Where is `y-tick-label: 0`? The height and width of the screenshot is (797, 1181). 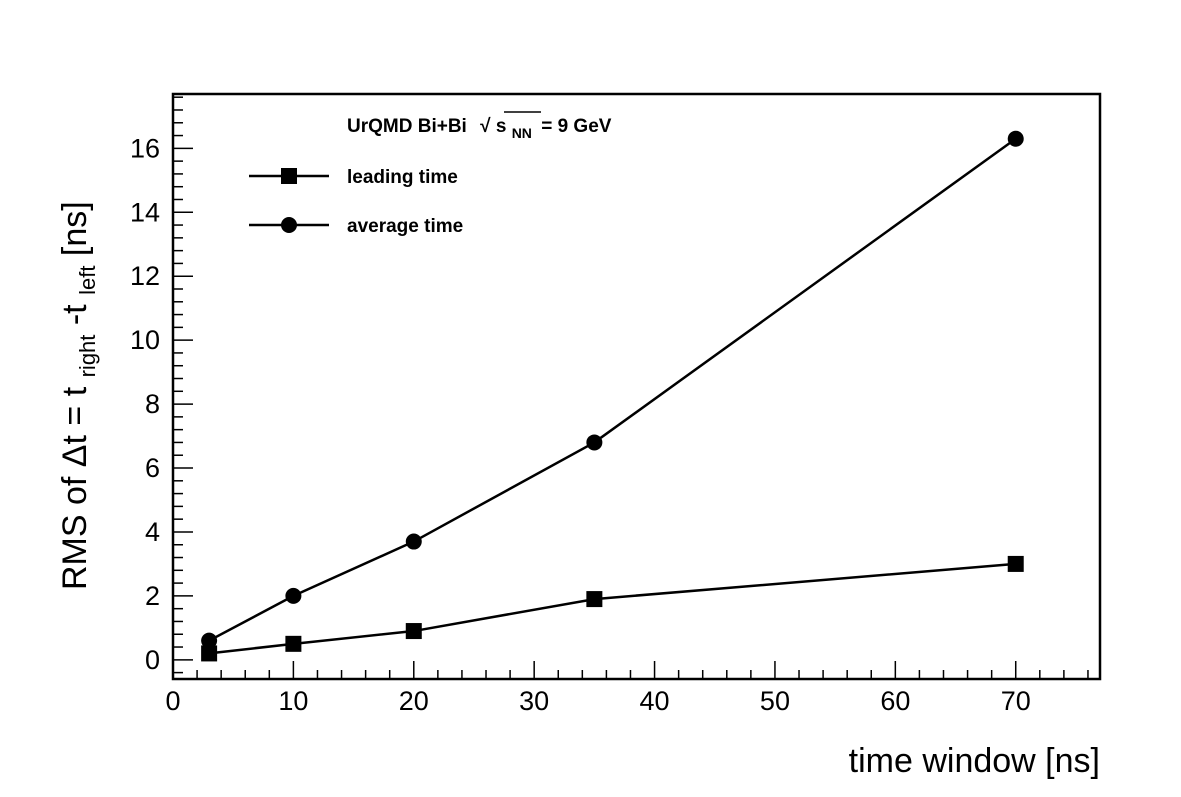 y-tick-label: 0 is located at coordinates (152, 660).